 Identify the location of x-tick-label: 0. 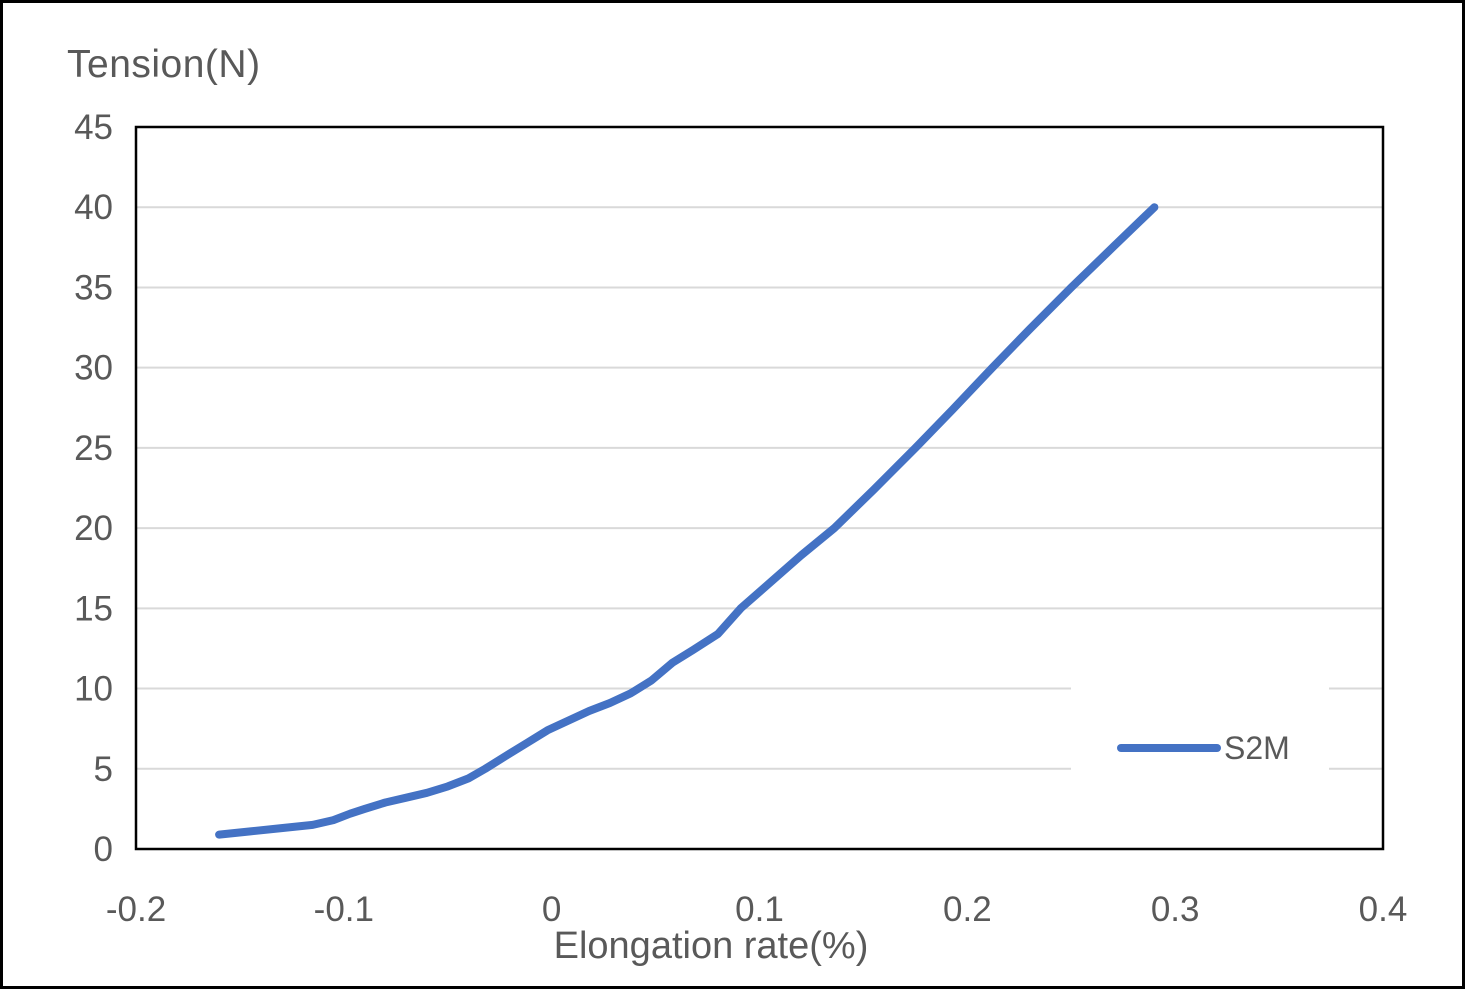
(551, 909).